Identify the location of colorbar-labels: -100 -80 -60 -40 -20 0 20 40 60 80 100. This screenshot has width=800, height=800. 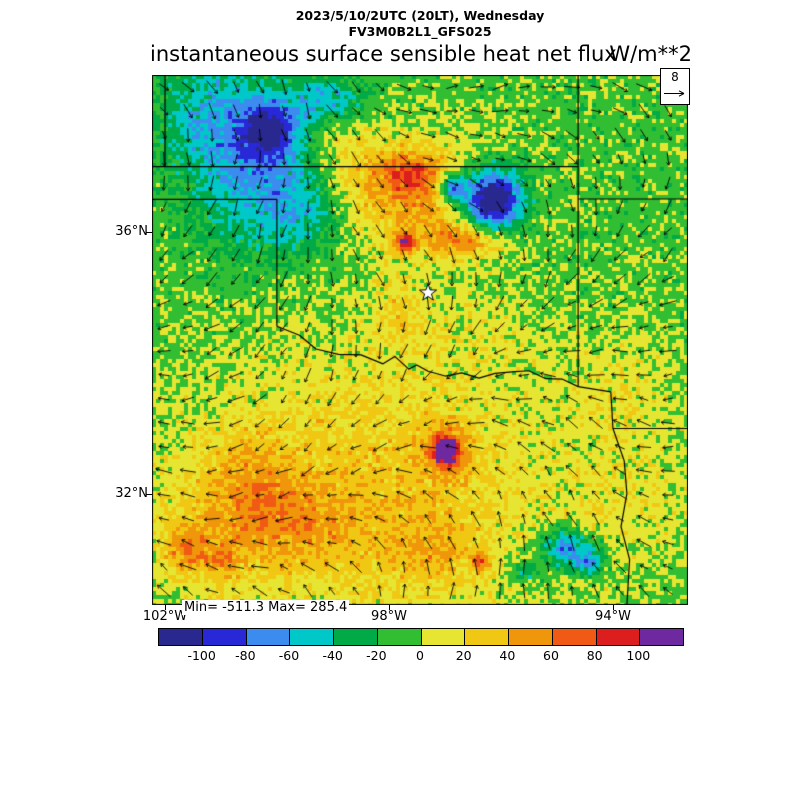
(400, 656).